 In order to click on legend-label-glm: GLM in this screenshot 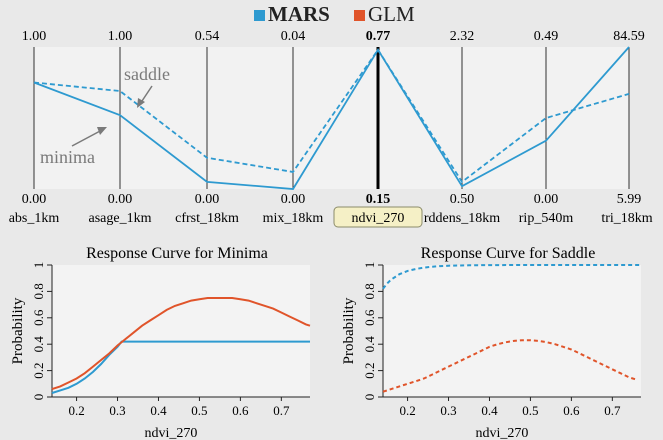, I will do `click(391, 14)`.